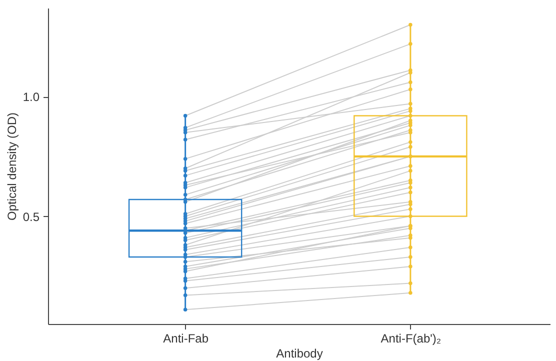  Describe the element at coordinates (11, 166) in the screenshot. I see `y-axis-title: Optical density (OD)` at that location.